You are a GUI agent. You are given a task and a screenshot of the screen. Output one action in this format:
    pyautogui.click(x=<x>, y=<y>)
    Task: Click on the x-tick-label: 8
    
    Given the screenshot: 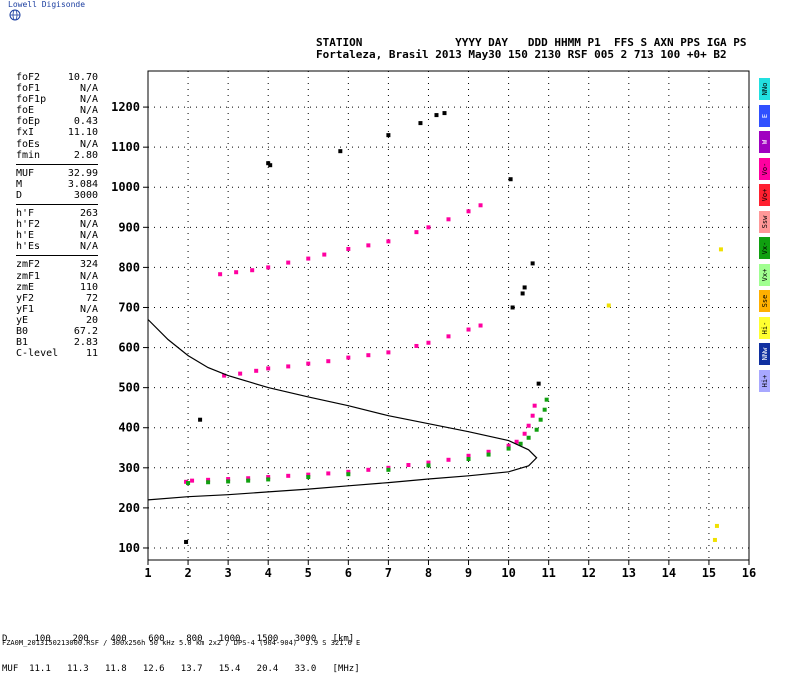 What is the action you would take?
    pyautogui.click(x=428, y=573)
    